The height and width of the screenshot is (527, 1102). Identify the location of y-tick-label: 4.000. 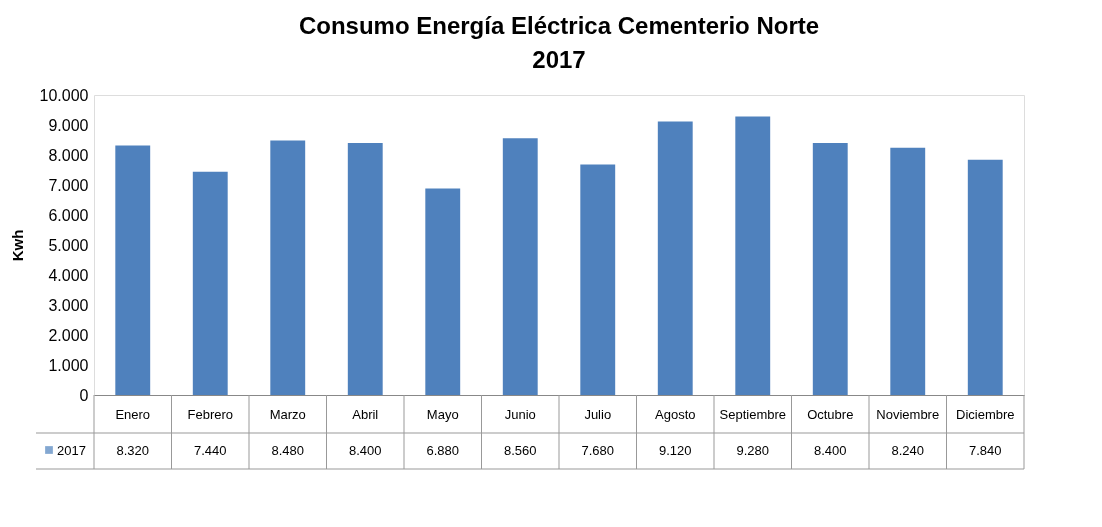
(68, 275).